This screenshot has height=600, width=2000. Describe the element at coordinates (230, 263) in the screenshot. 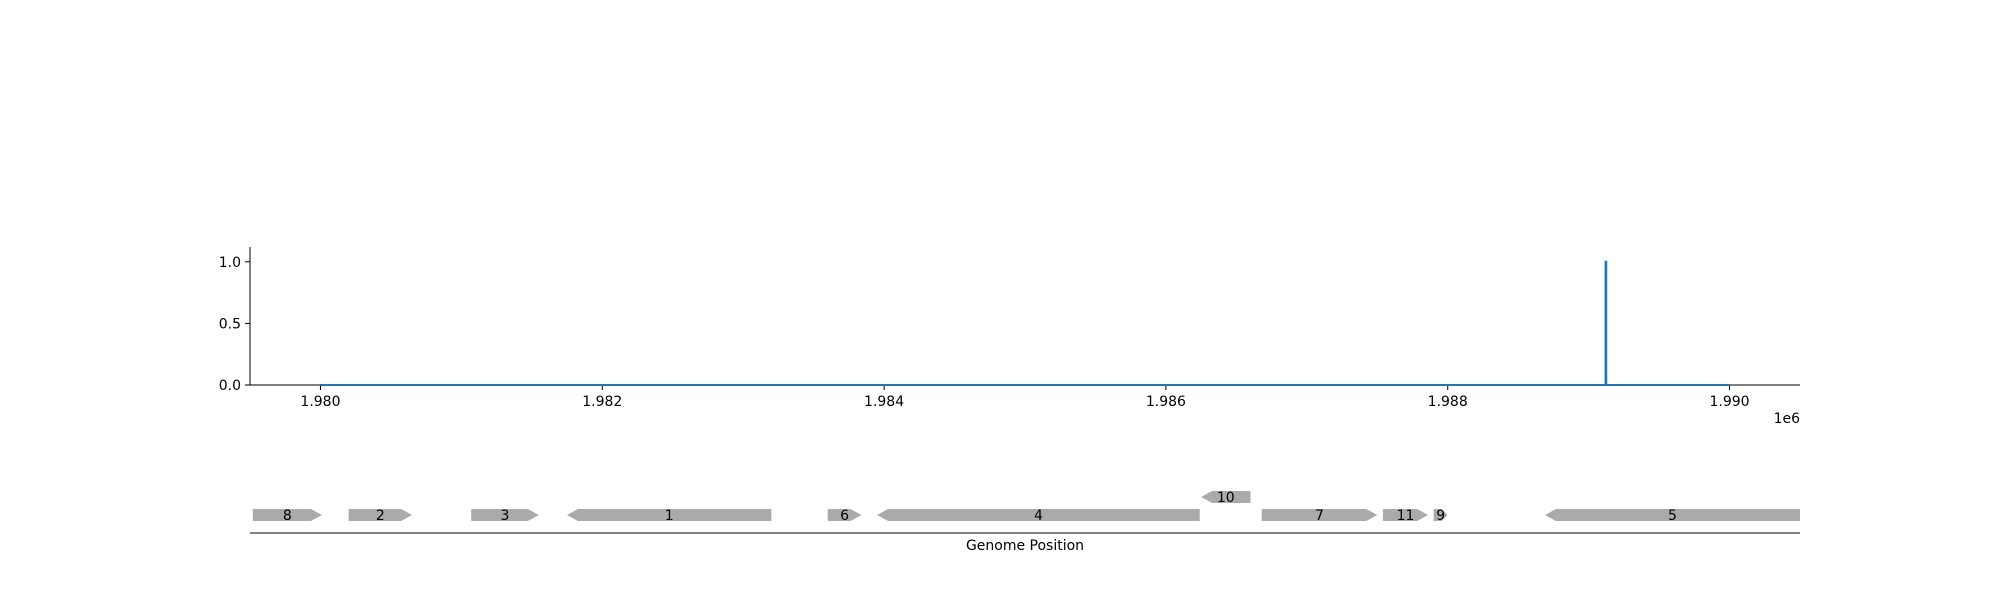

I see `y-tick-label: 1.0` at that location.